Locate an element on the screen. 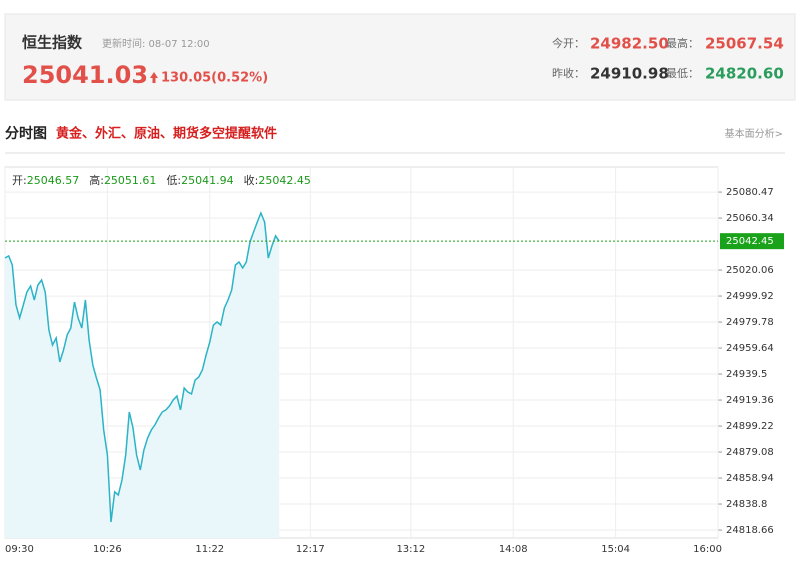  stat-value: 25067.54 is located at coordinates (744, 44).